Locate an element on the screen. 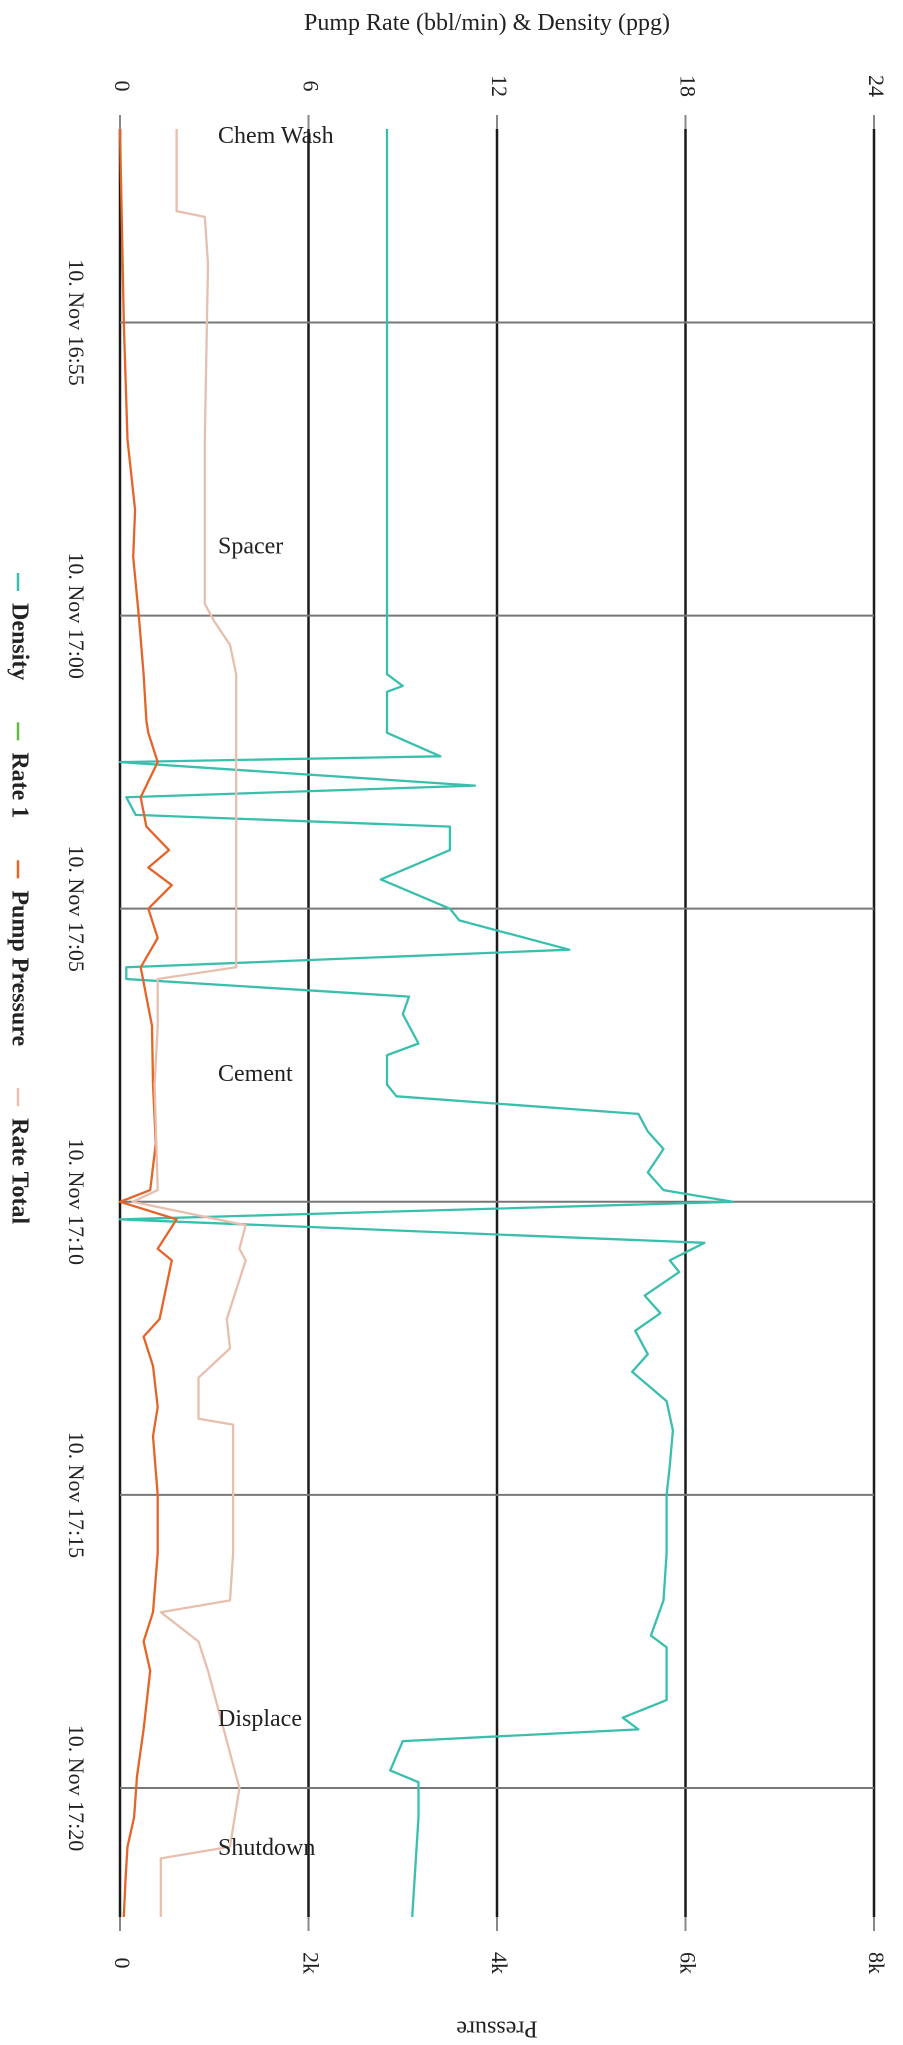 This screenshot has width=903, height=2045. left-axis-title: Pump Rate (bbl/min) & Density (ppg) is located at coordinates (487, 23).